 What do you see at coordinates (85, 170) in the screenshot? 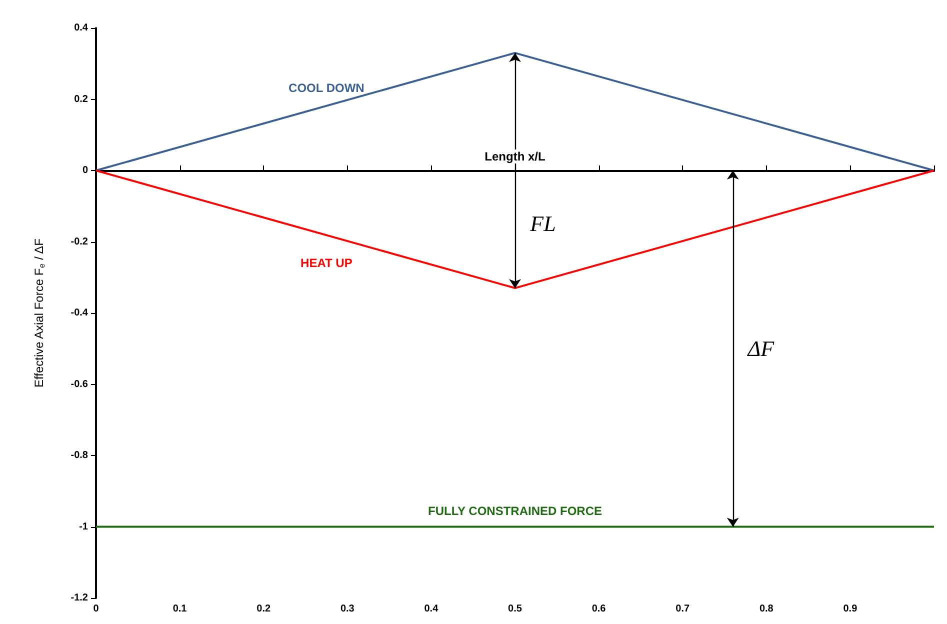
I see `y-tick-label: 0` at bounding box center [85, 170].